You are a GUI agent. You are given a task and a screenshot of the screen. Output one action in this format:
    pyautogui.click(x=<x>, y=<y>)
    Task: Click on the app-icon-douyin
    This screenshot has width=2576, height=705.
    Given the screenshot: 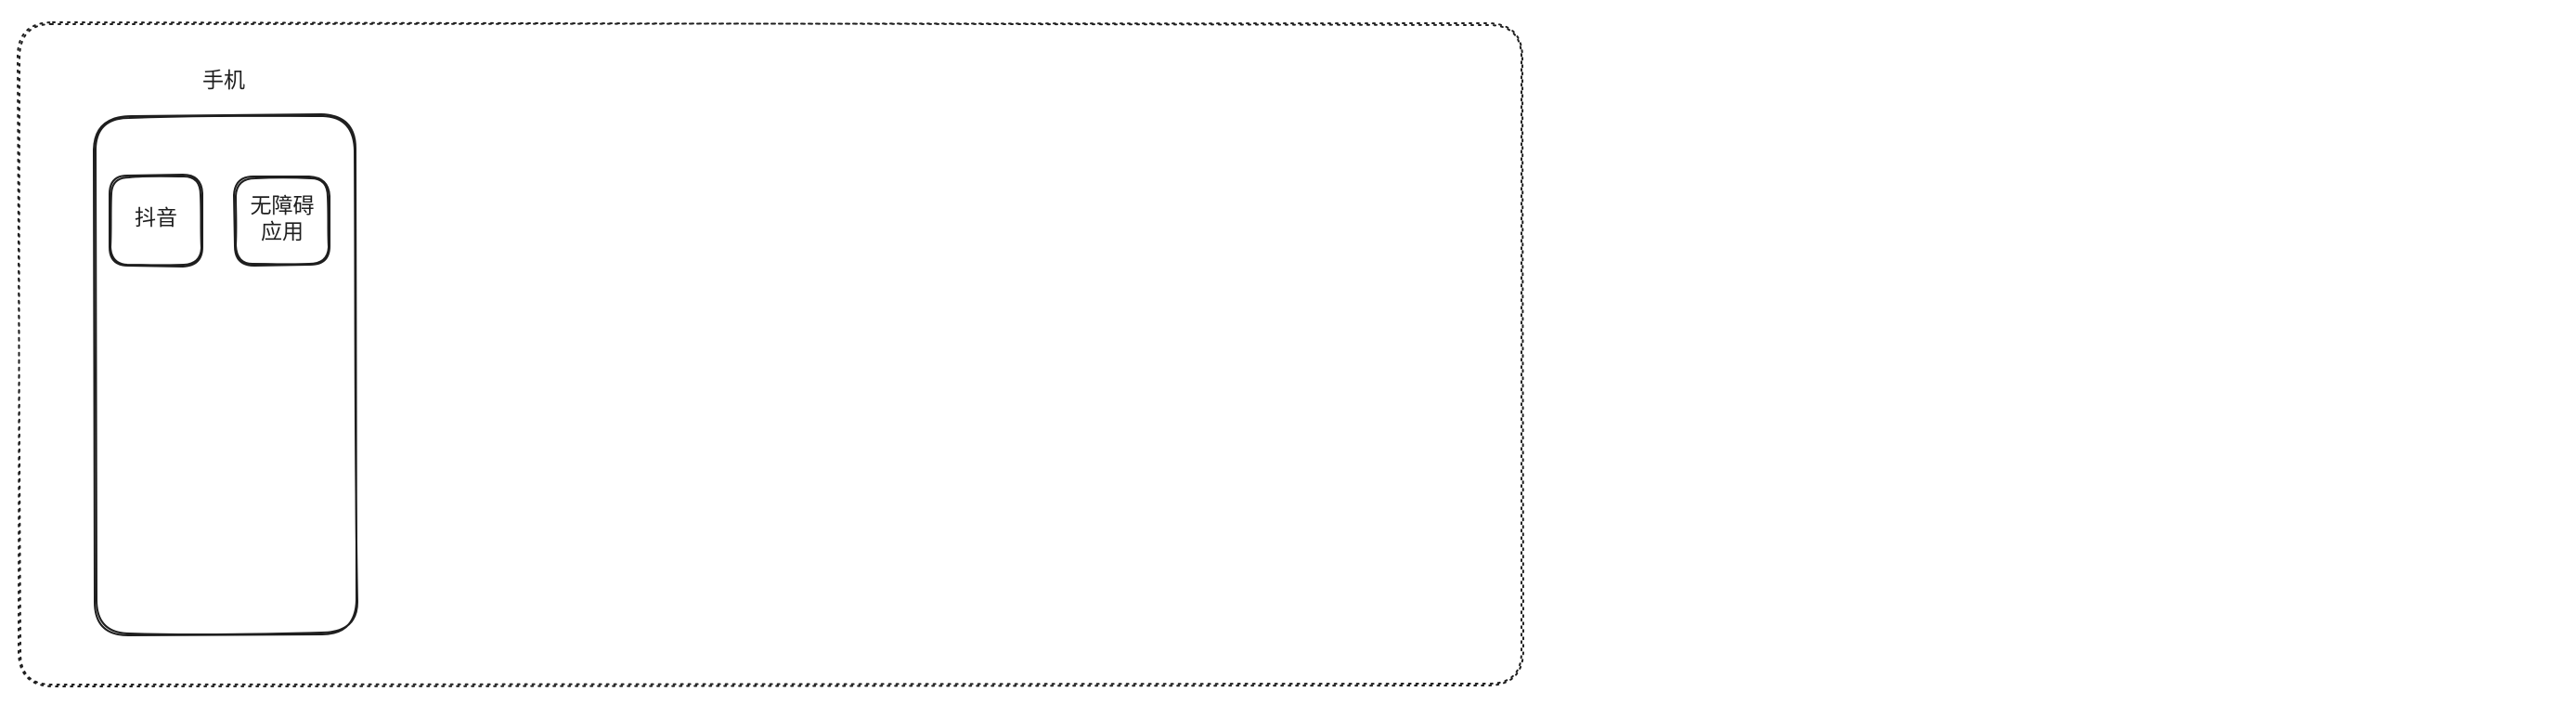 What is the action you would take?
    pyautogui.click(x=156, y=220)
    